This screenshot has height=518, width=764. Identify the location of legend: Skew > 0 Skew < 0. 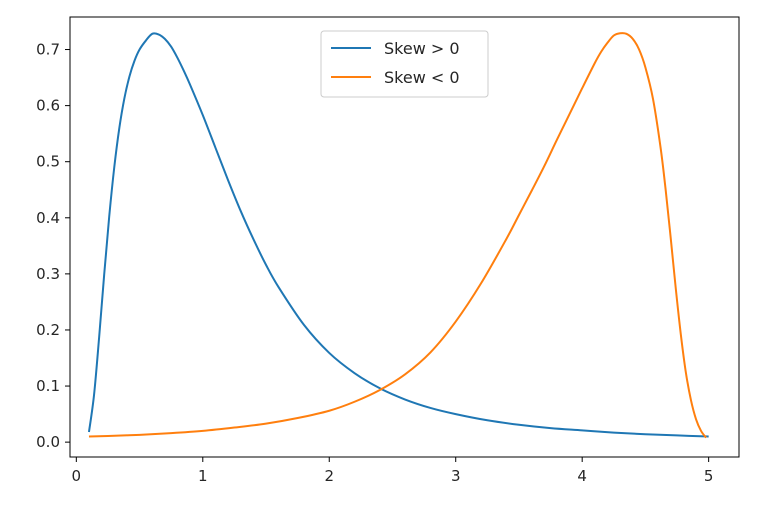
(404, 64).